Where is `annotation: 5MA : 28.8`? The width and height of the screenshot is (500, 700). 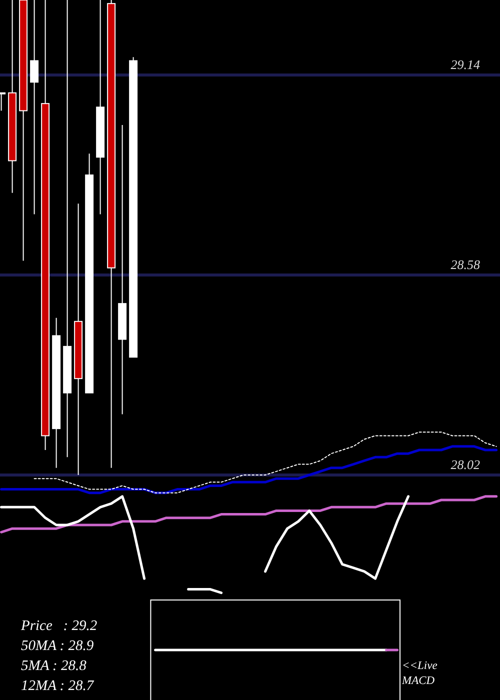
annotation: 5MA : 28.8 is located at coordinates (54, 666).